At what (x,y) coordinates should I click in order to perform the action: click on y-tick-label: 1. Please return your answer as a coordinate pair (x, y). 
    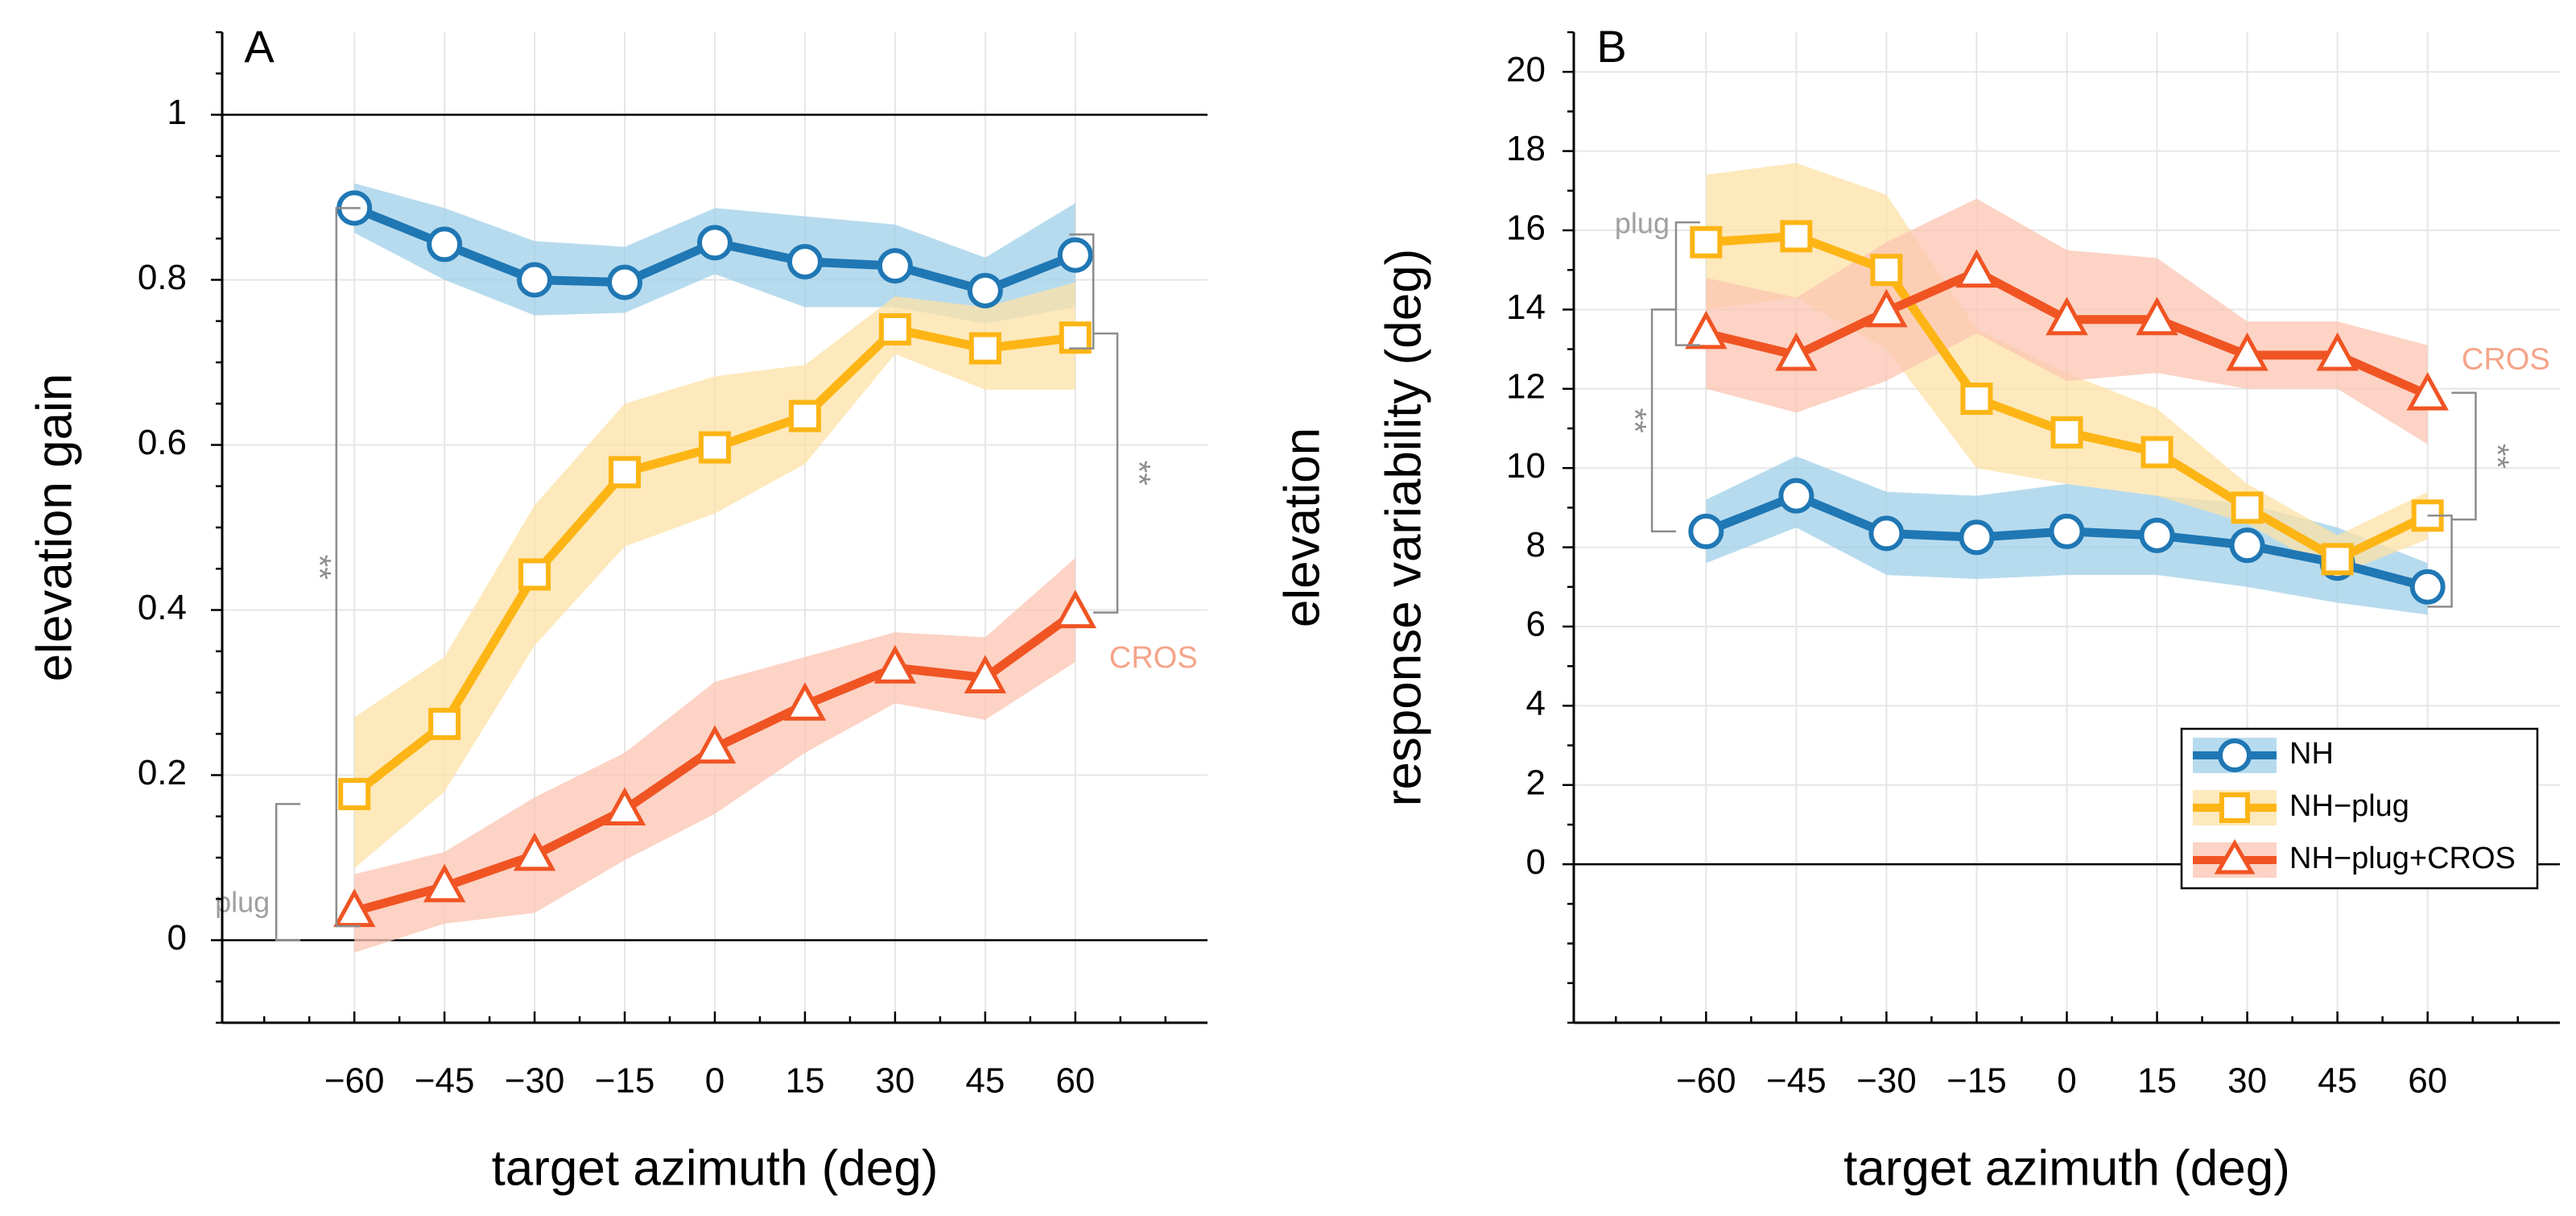
    Looking at the image, I should click on (177, 112).